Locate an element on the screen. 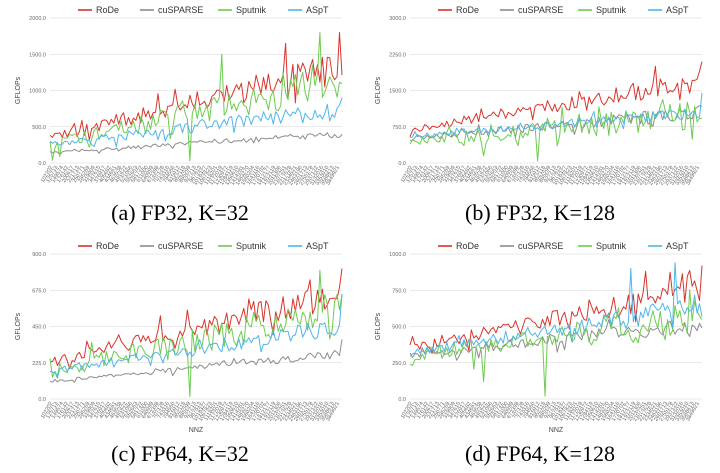  caption-d: (d) FP64, K=128 is located at coordinates (540, 453).